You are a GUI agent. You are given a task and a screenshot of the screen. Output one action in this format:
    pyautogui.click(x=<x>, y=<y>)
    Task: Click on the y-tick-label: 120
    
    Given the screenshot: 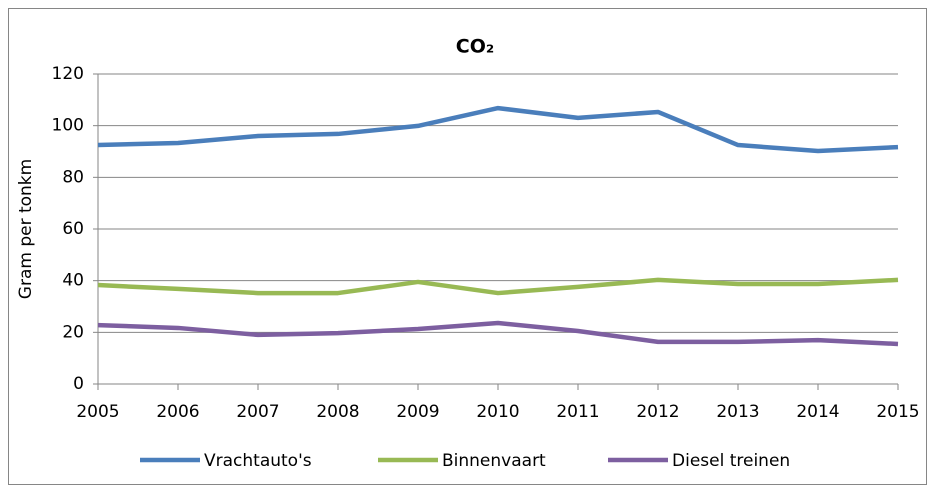 What is the action you would take?
    pyautogui.click(x=68, y=74)
    